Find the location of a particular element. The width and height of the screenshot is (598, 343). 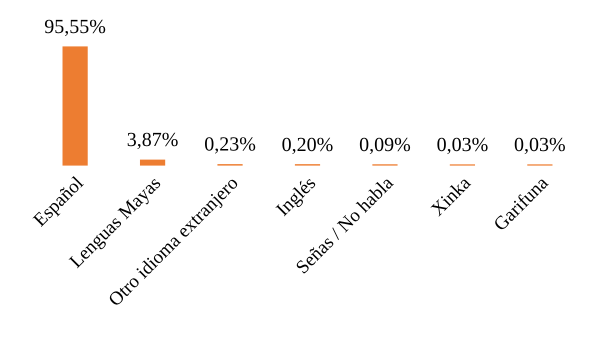

data-label: 95,55% is located at coordinates (75, 27).